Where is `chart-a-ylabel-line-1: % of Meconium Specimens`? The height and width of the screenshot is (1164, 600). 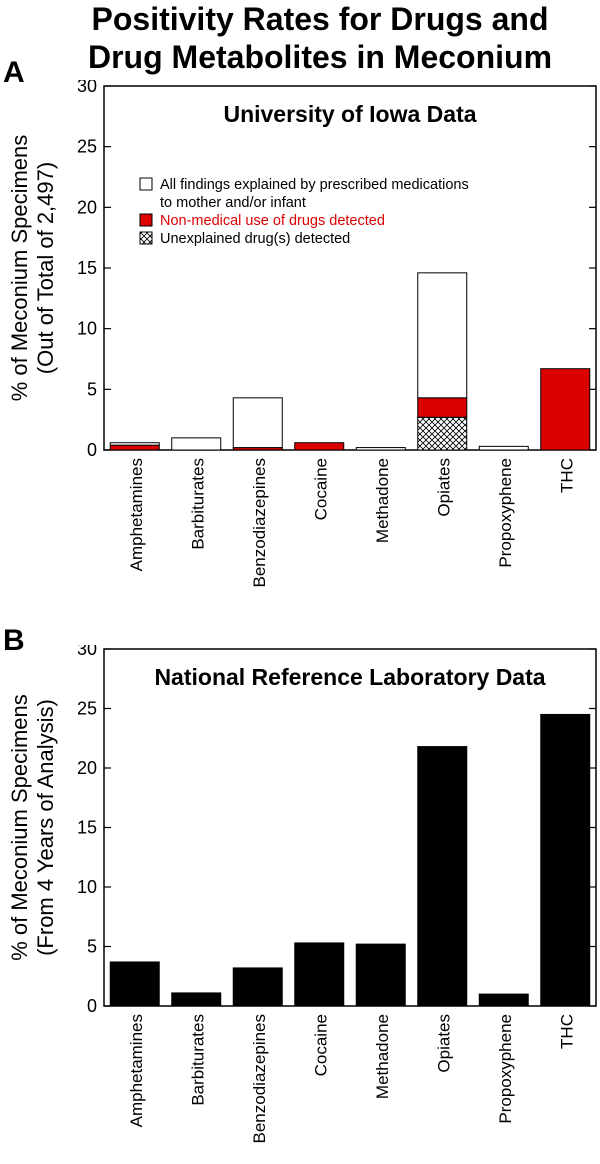
chart-a-ylabel-line-1: % of Meconium Specimens is located at coordinates (19, 268).